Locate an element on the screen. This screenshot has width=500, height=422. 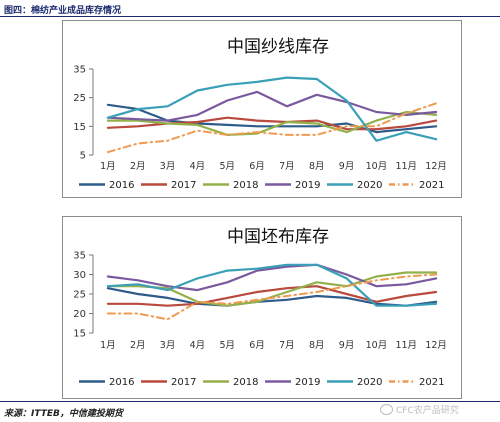
y-tick-label: 30 is located at coordinates (79, 275).